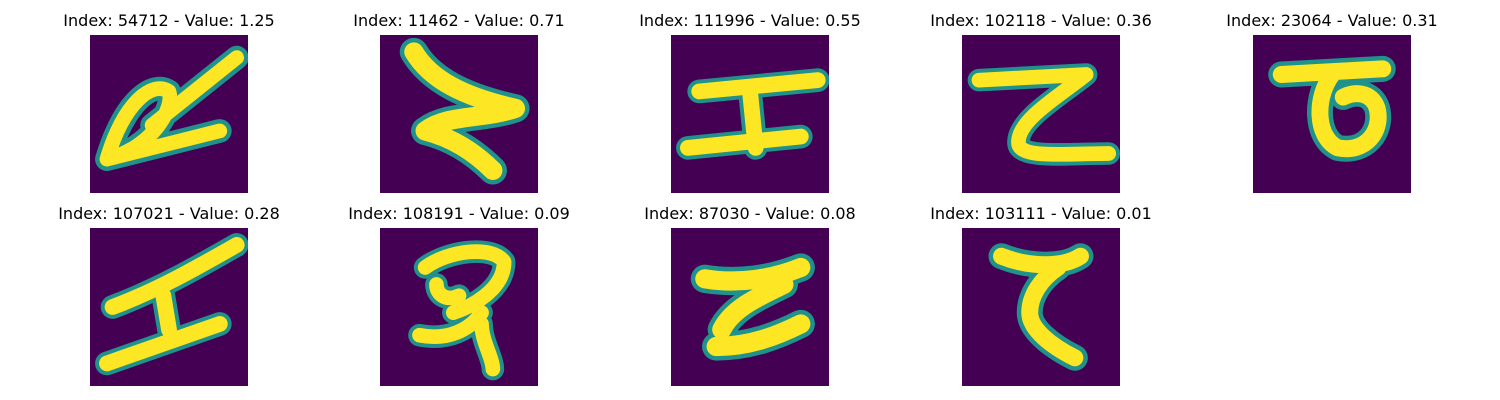 The height and width of the screenshot is (400, 1500). I want to click on grid-tile: Index: 11462 - Value: 0.71, so click(459, 96).